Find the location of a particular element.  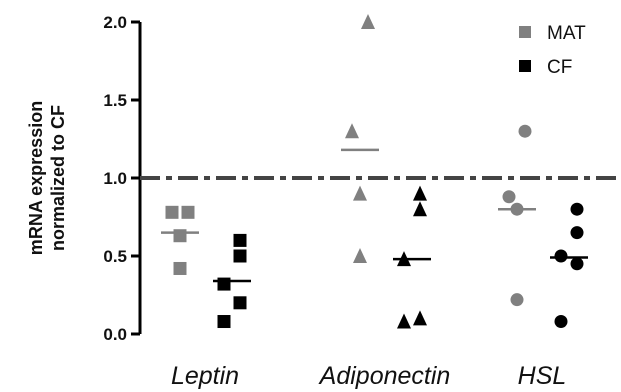

category-labels: Leptin Adiponectin HSL is located at coordinates (368, 376).